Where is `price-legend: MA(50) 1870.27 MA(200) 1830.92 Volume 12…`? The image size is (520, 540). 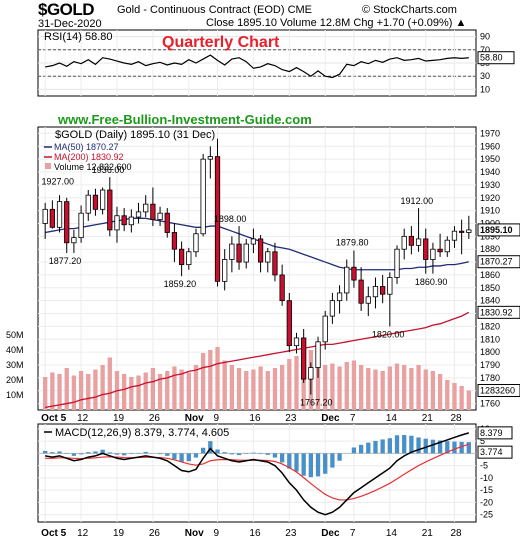
price-legend: MA(50) 1870.27 MA(200) 1830.92 Volume 12… is located at coordinates (88, 157).